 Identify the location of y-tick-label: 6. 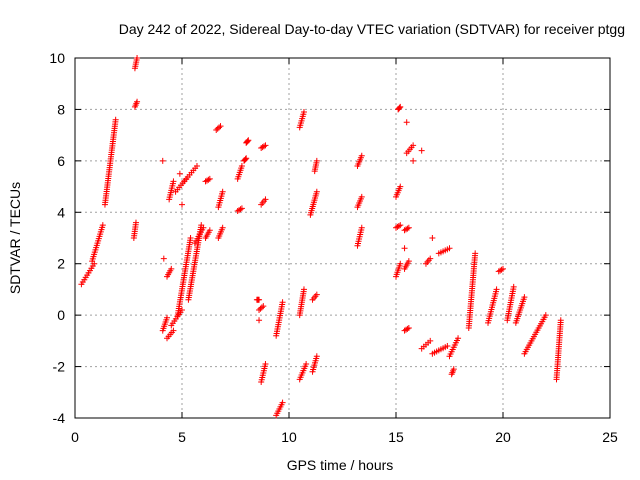
(61, 161).